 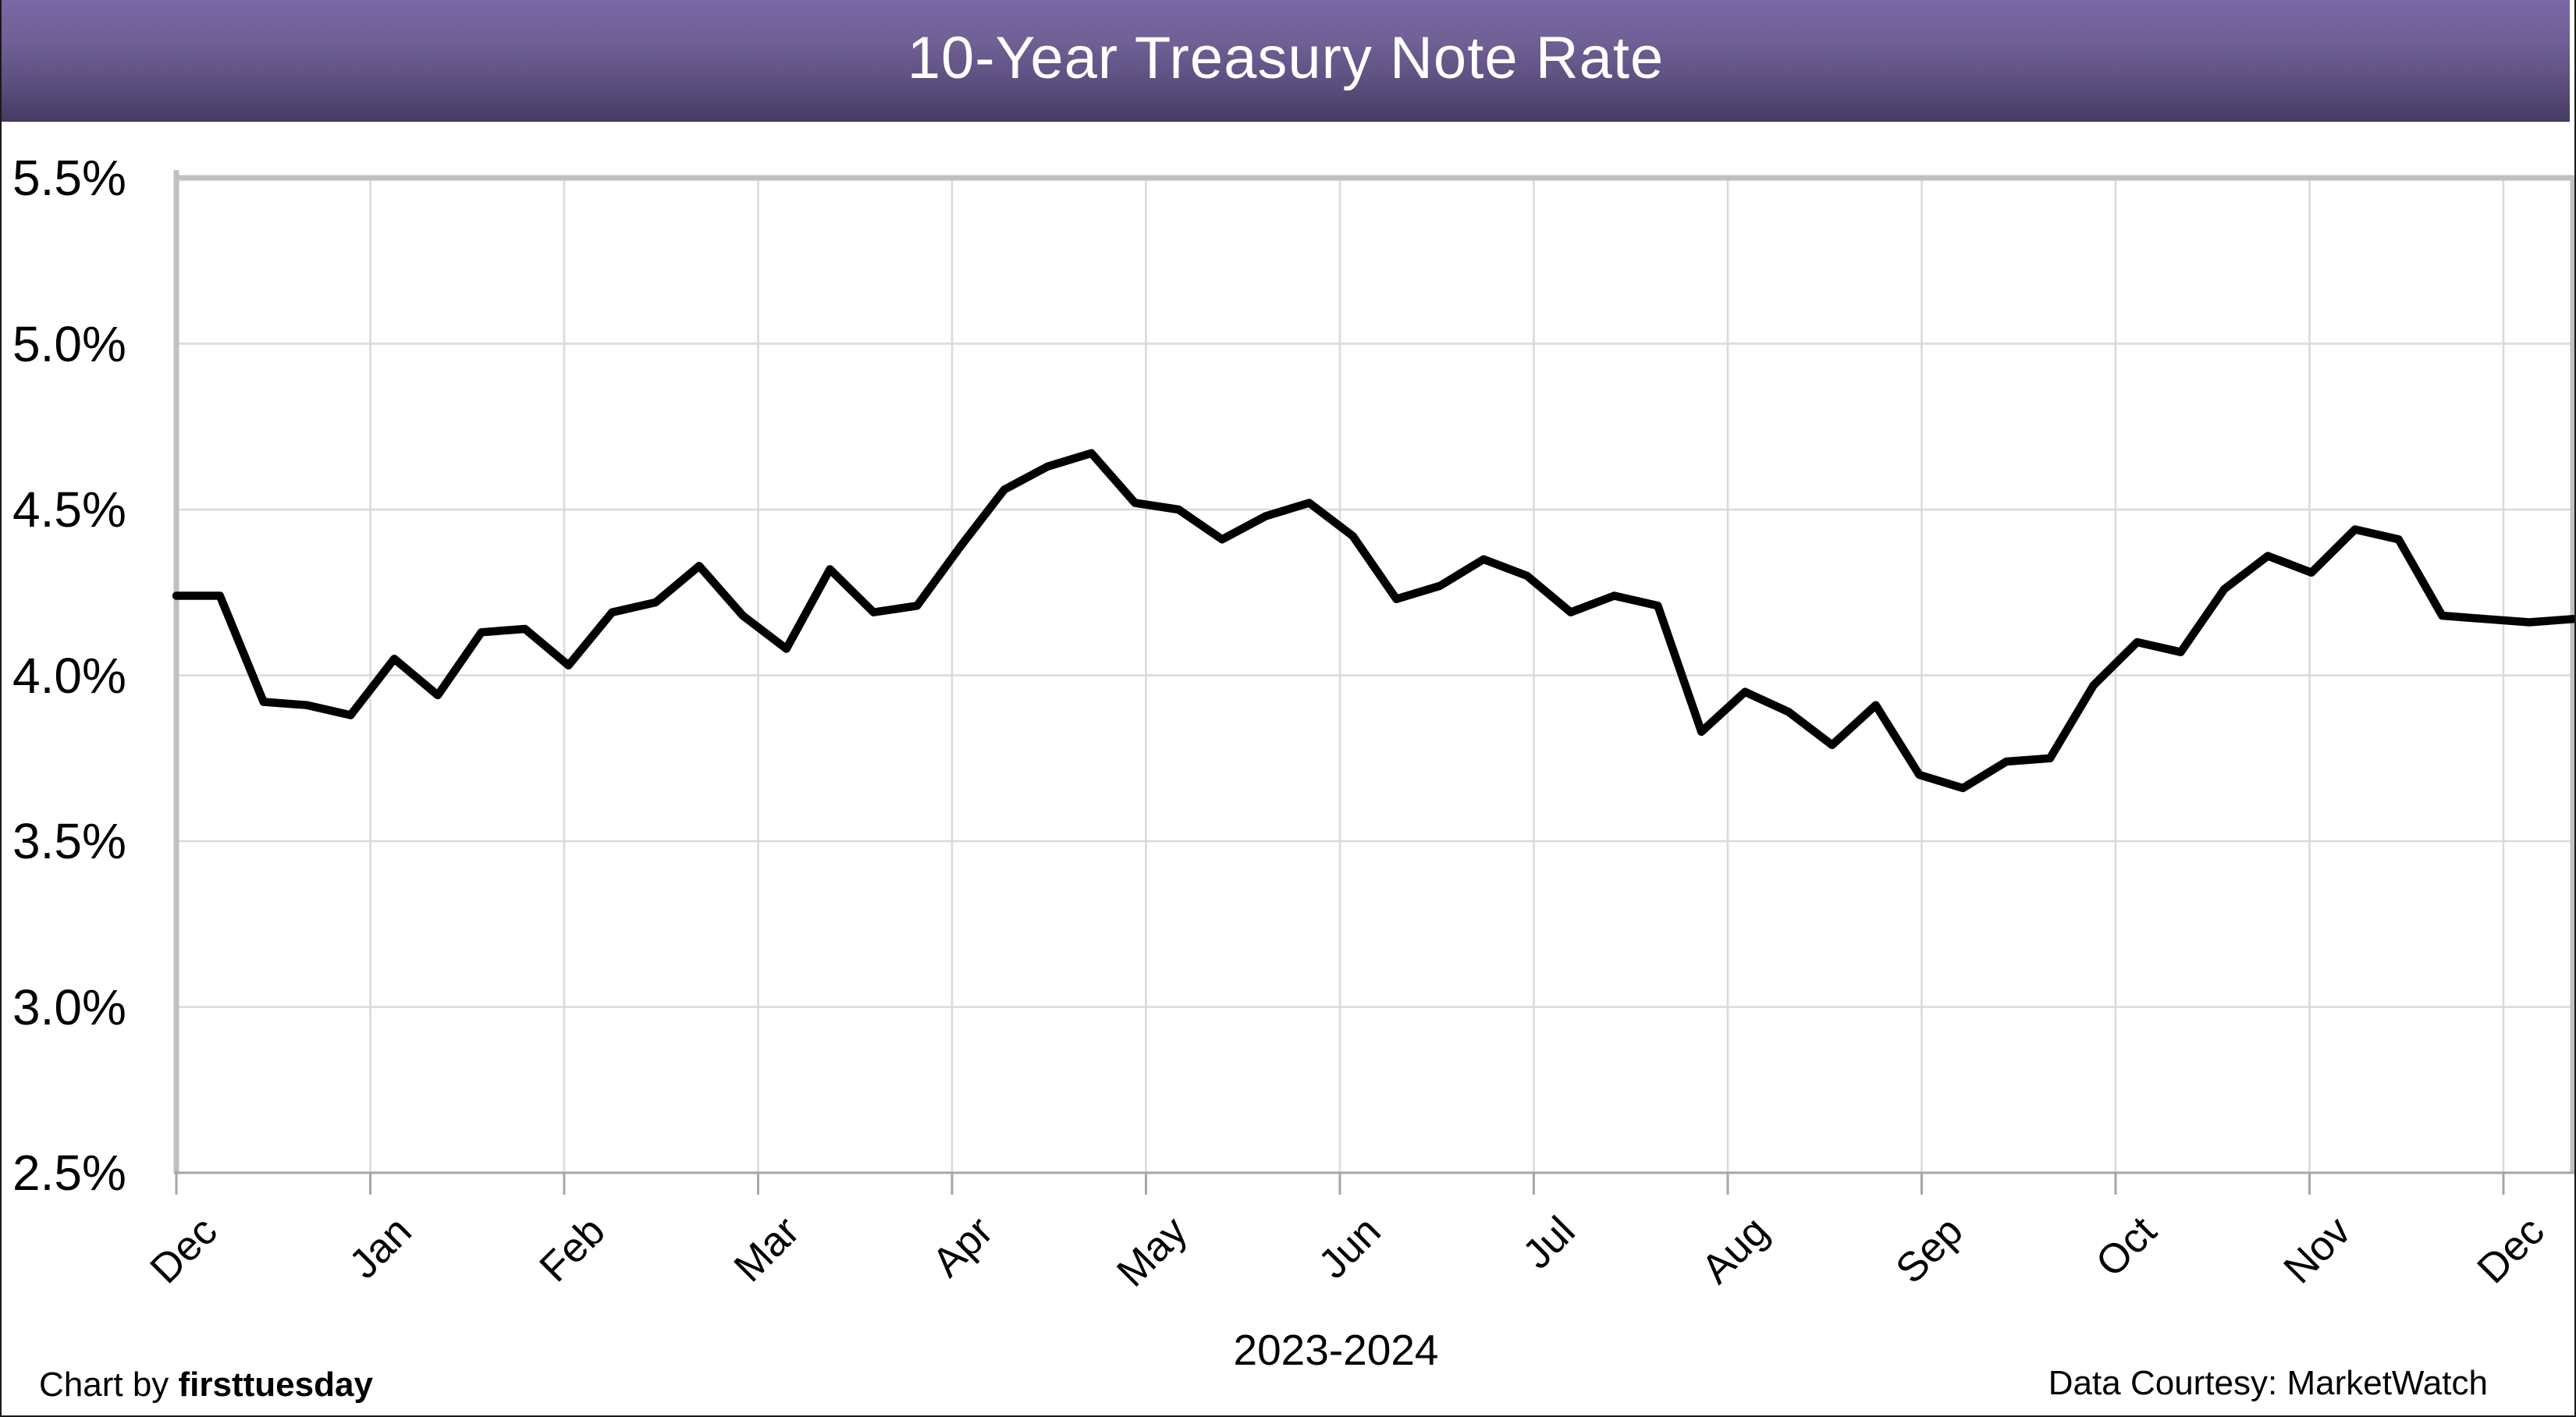 What do you see at coordinates (1336, 1350) in the screenshot?
I see `x-axis-period-label: 2023-2024` at bounding box center [1336, 1350].